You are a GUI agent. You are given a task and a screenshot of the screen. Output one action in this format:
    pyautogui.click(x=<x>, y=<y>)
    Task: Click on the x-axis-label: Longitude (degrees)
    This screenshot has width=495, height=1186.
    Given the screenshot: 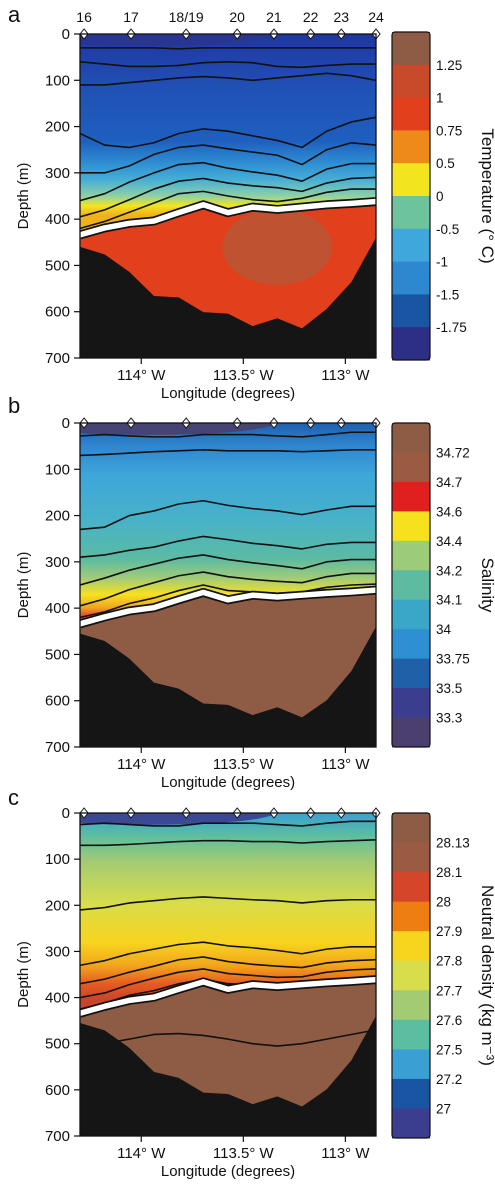 What is the action you would take?
    pyautogui.click(x=228, y=393)
    